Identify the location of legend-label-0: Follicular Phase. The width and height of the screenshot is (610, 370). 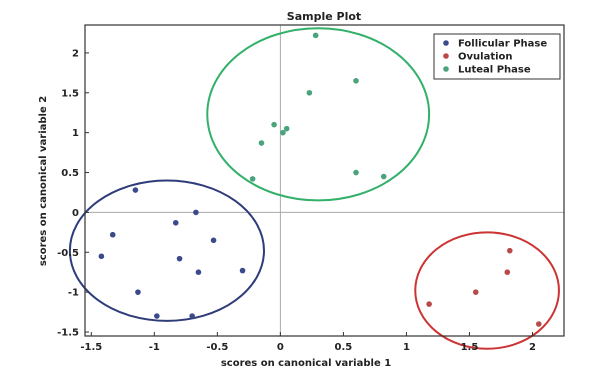
(502, 44).